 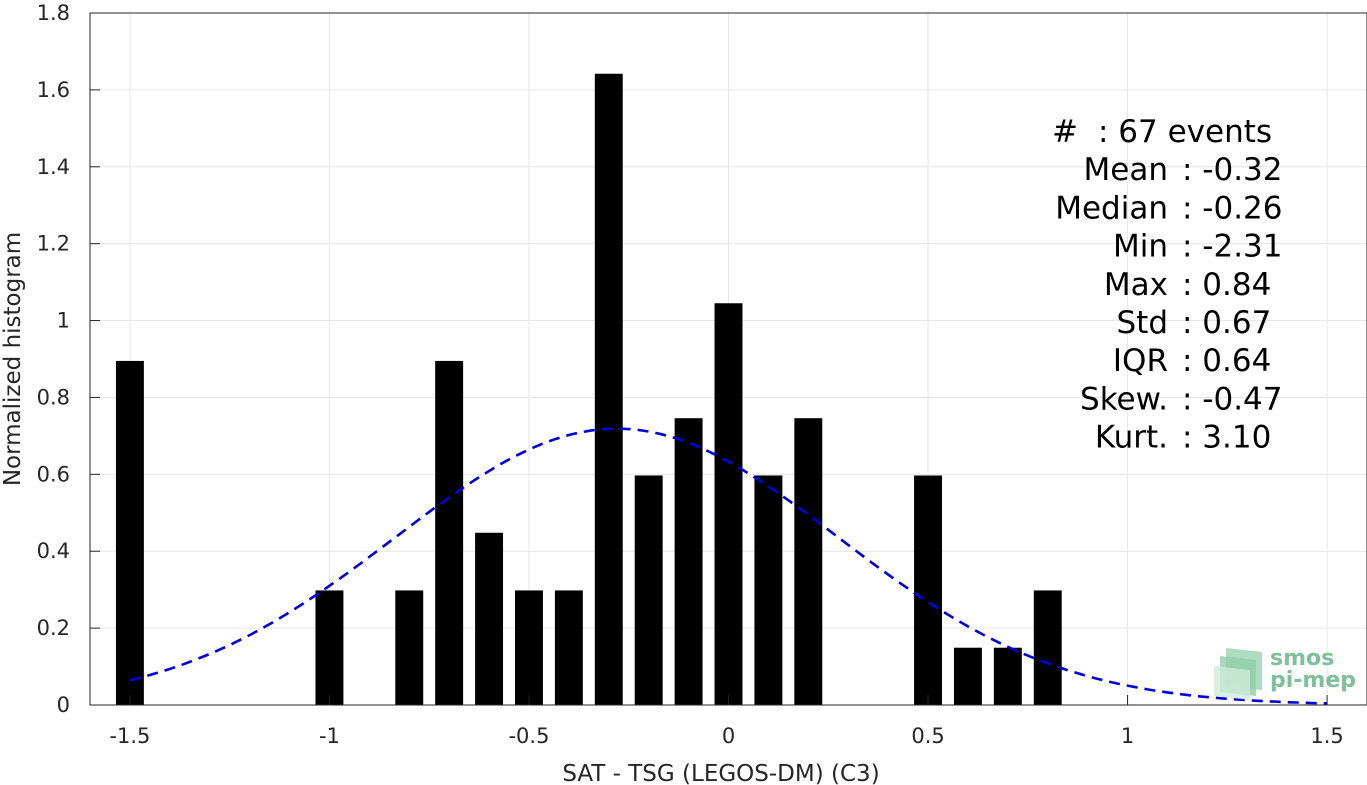 I want to click on y-tick-label: 1.6, so click(x=53, y=90).